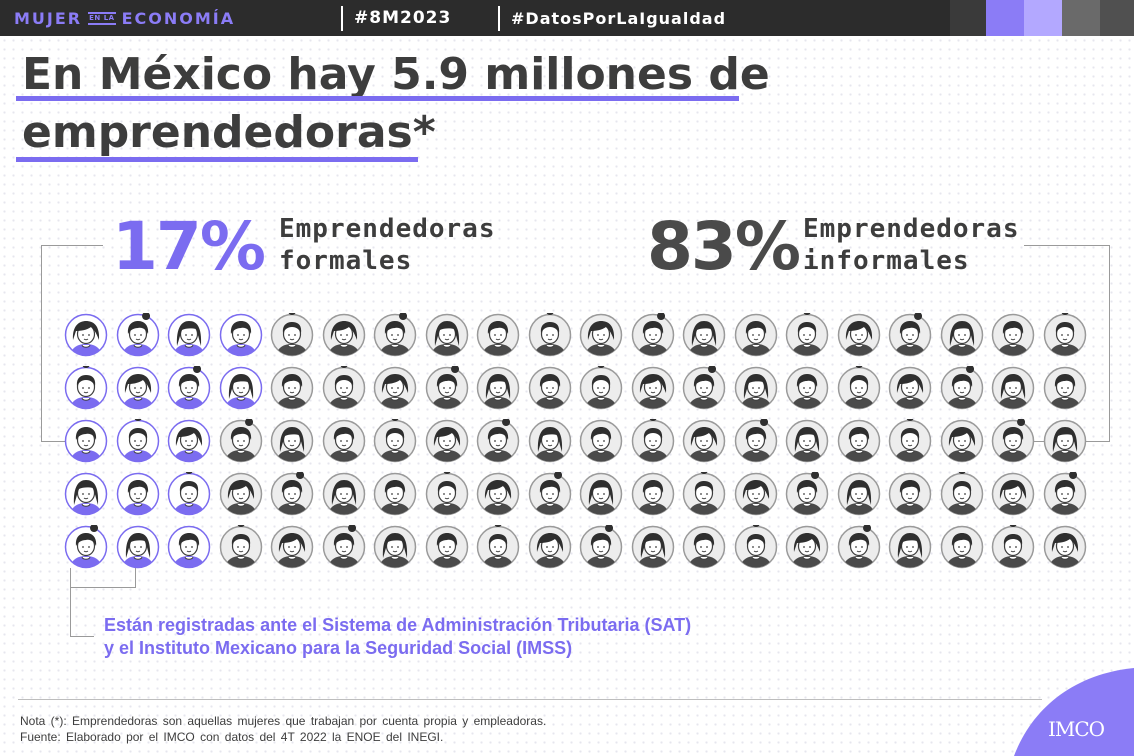 The height and width of the screenshot is (756, 1134). I want to click on formal-label-line-1: Emprendedoras, so click(387, 229).